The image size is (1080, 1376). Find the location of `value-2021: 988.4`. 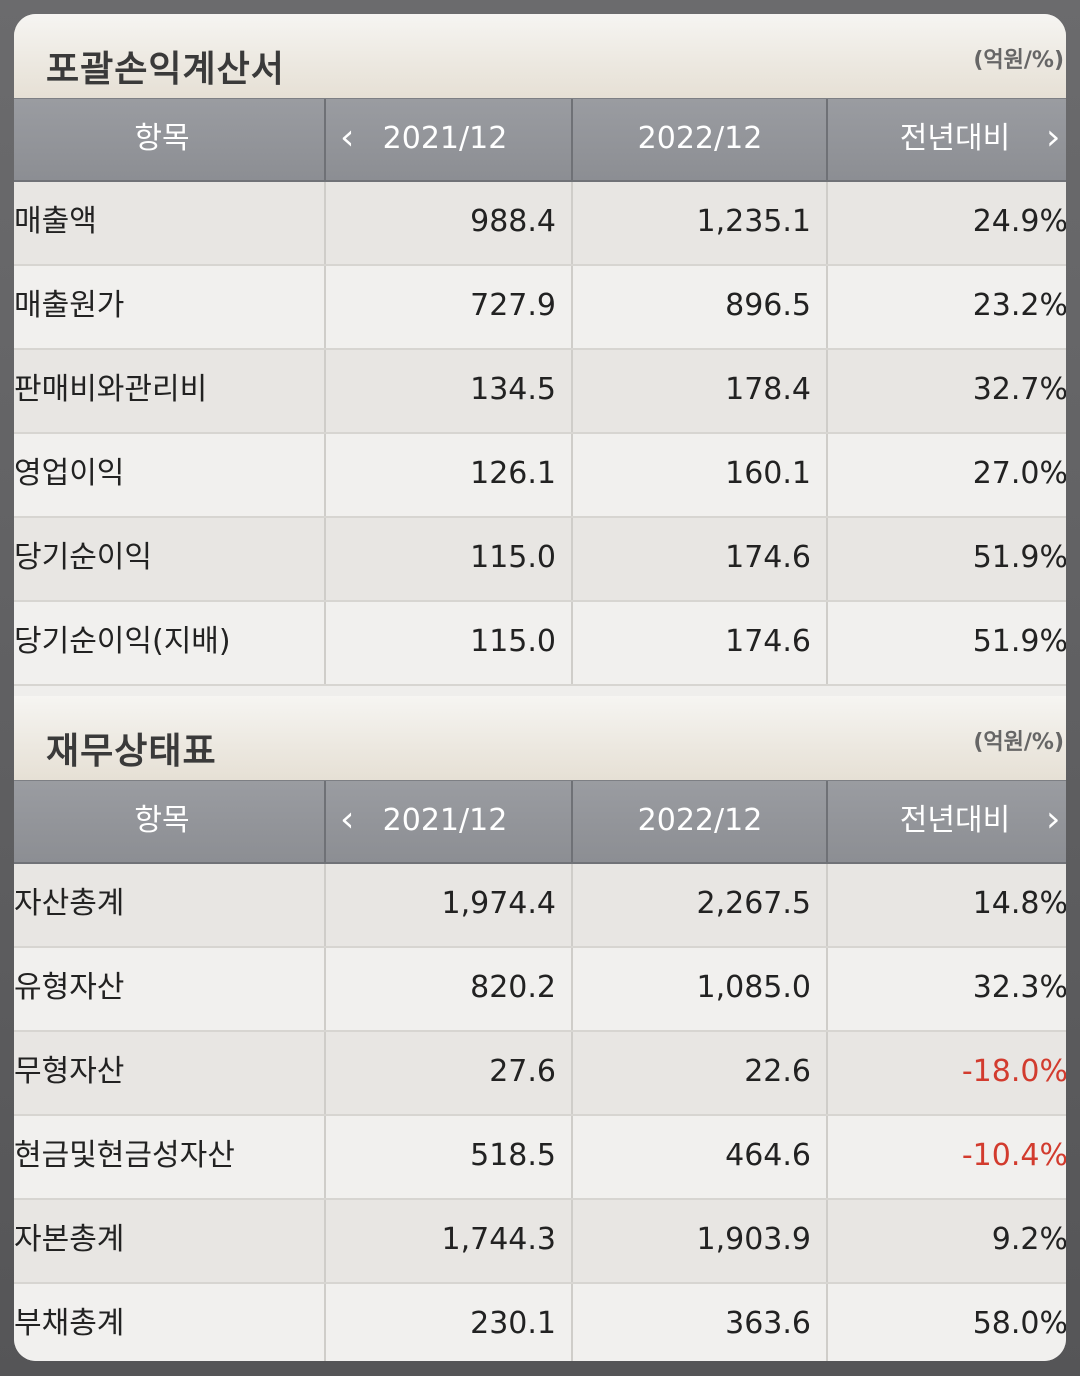

value-2021: 988.4 is located at coordinates (513, 221).